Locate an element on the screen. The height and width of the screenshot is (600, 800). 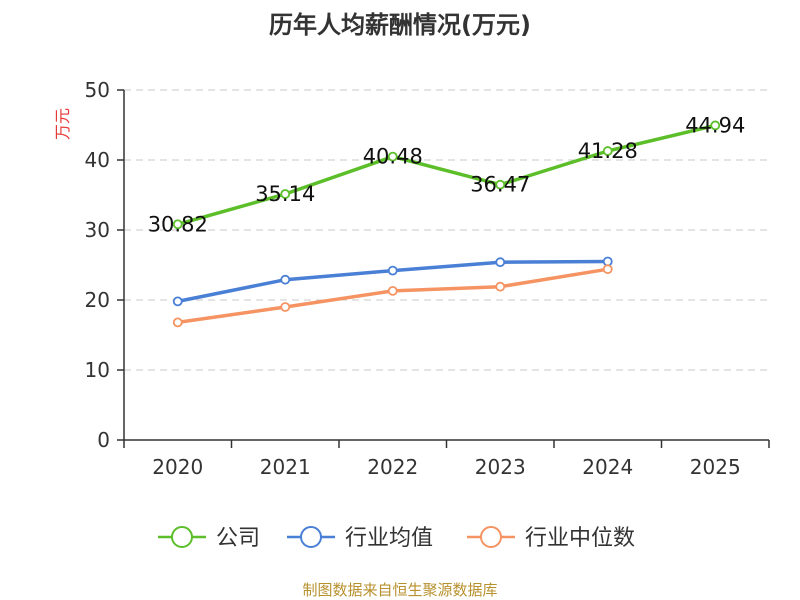
y-tick-label: 0 is located at coordinates (103, 440).